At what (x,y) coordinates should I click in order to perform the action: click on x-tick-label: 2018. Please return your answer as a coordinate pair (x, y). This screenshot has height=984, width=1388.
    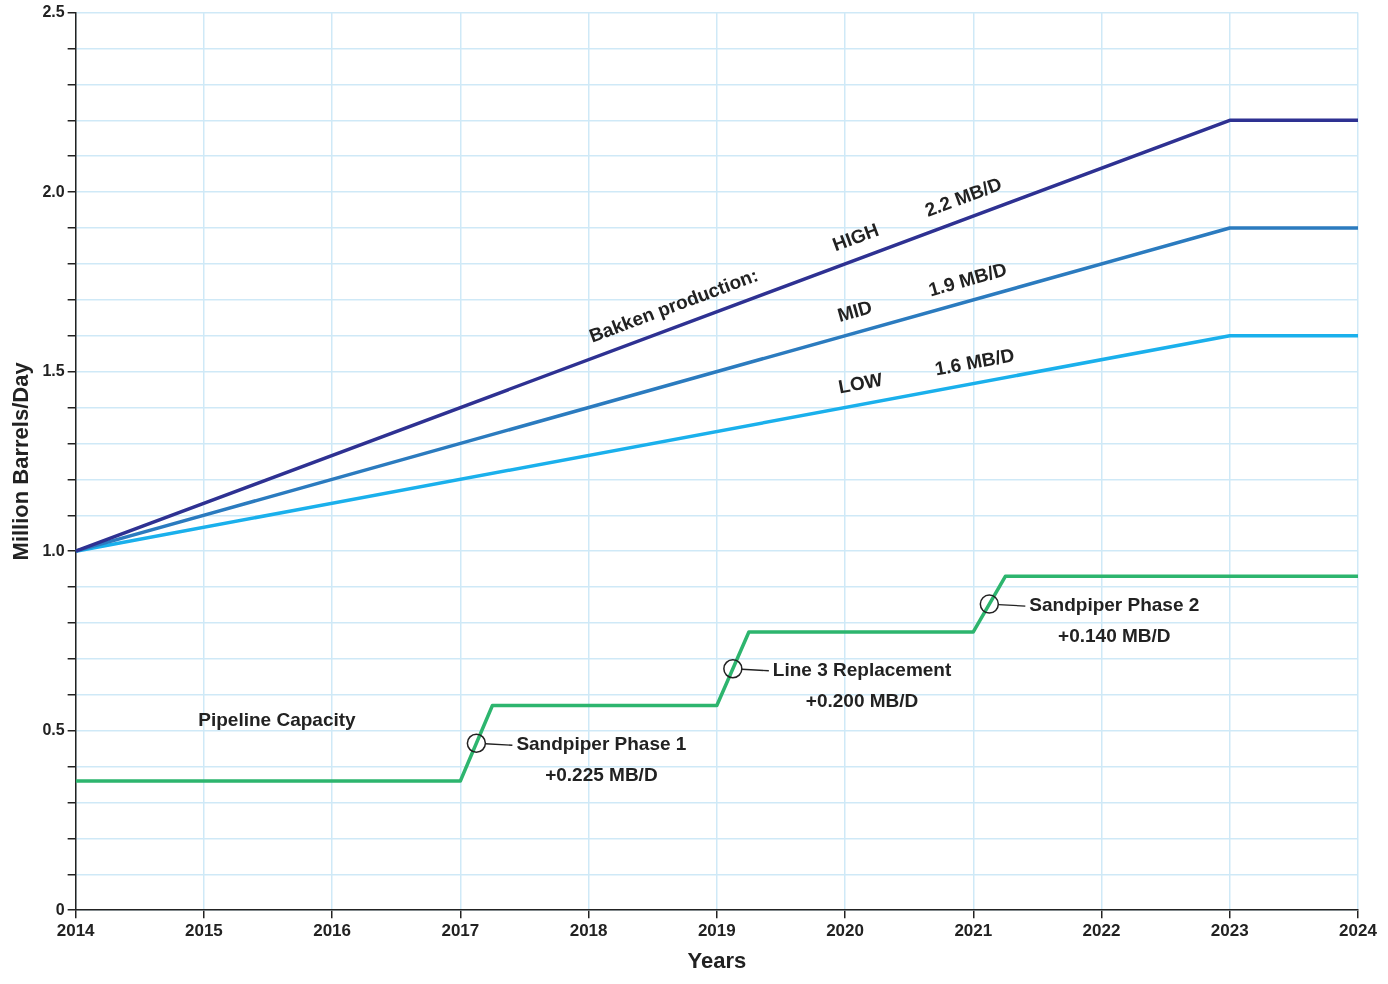
    Looking at the image, I should click on (588, 931).